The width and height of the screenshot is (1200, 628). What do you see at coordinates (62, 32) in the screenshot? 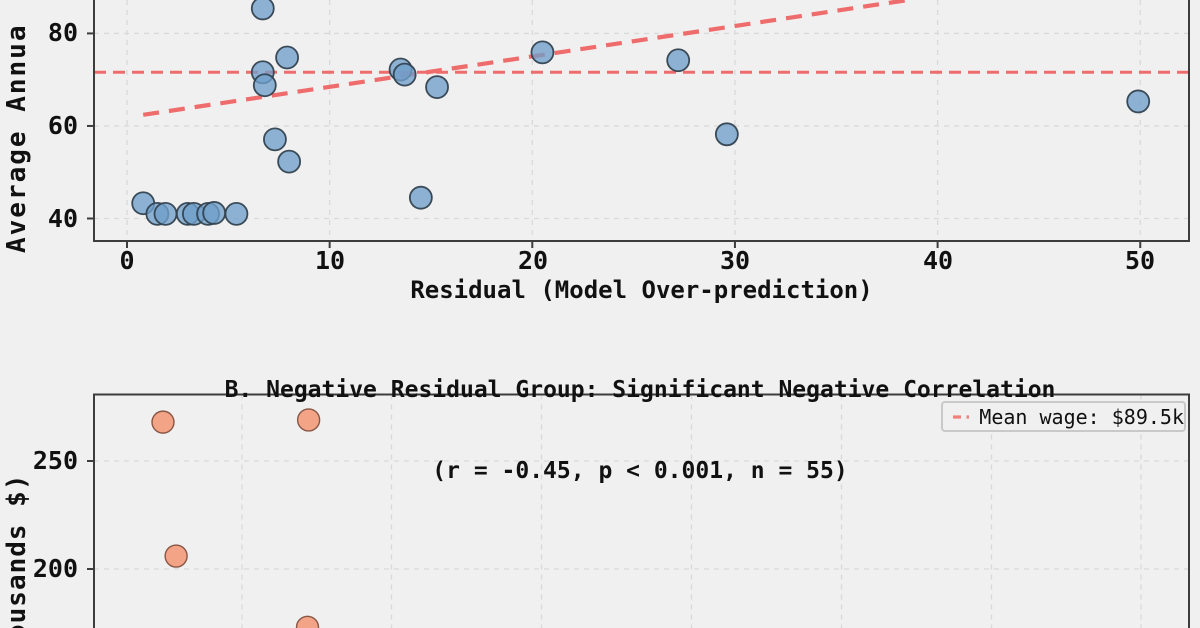
I see `panel-a-y-tick-label: 80` at bounding box center [62, 32].